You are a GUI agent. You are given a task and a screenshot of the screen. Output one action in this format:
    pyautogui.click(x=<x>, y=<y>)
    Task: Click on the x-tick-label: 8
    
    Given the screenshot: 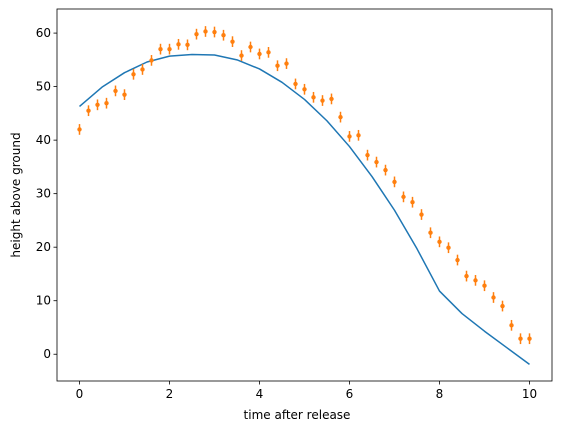 What is the action you would take?
    pyautogui.click(x=440, y=394)
    